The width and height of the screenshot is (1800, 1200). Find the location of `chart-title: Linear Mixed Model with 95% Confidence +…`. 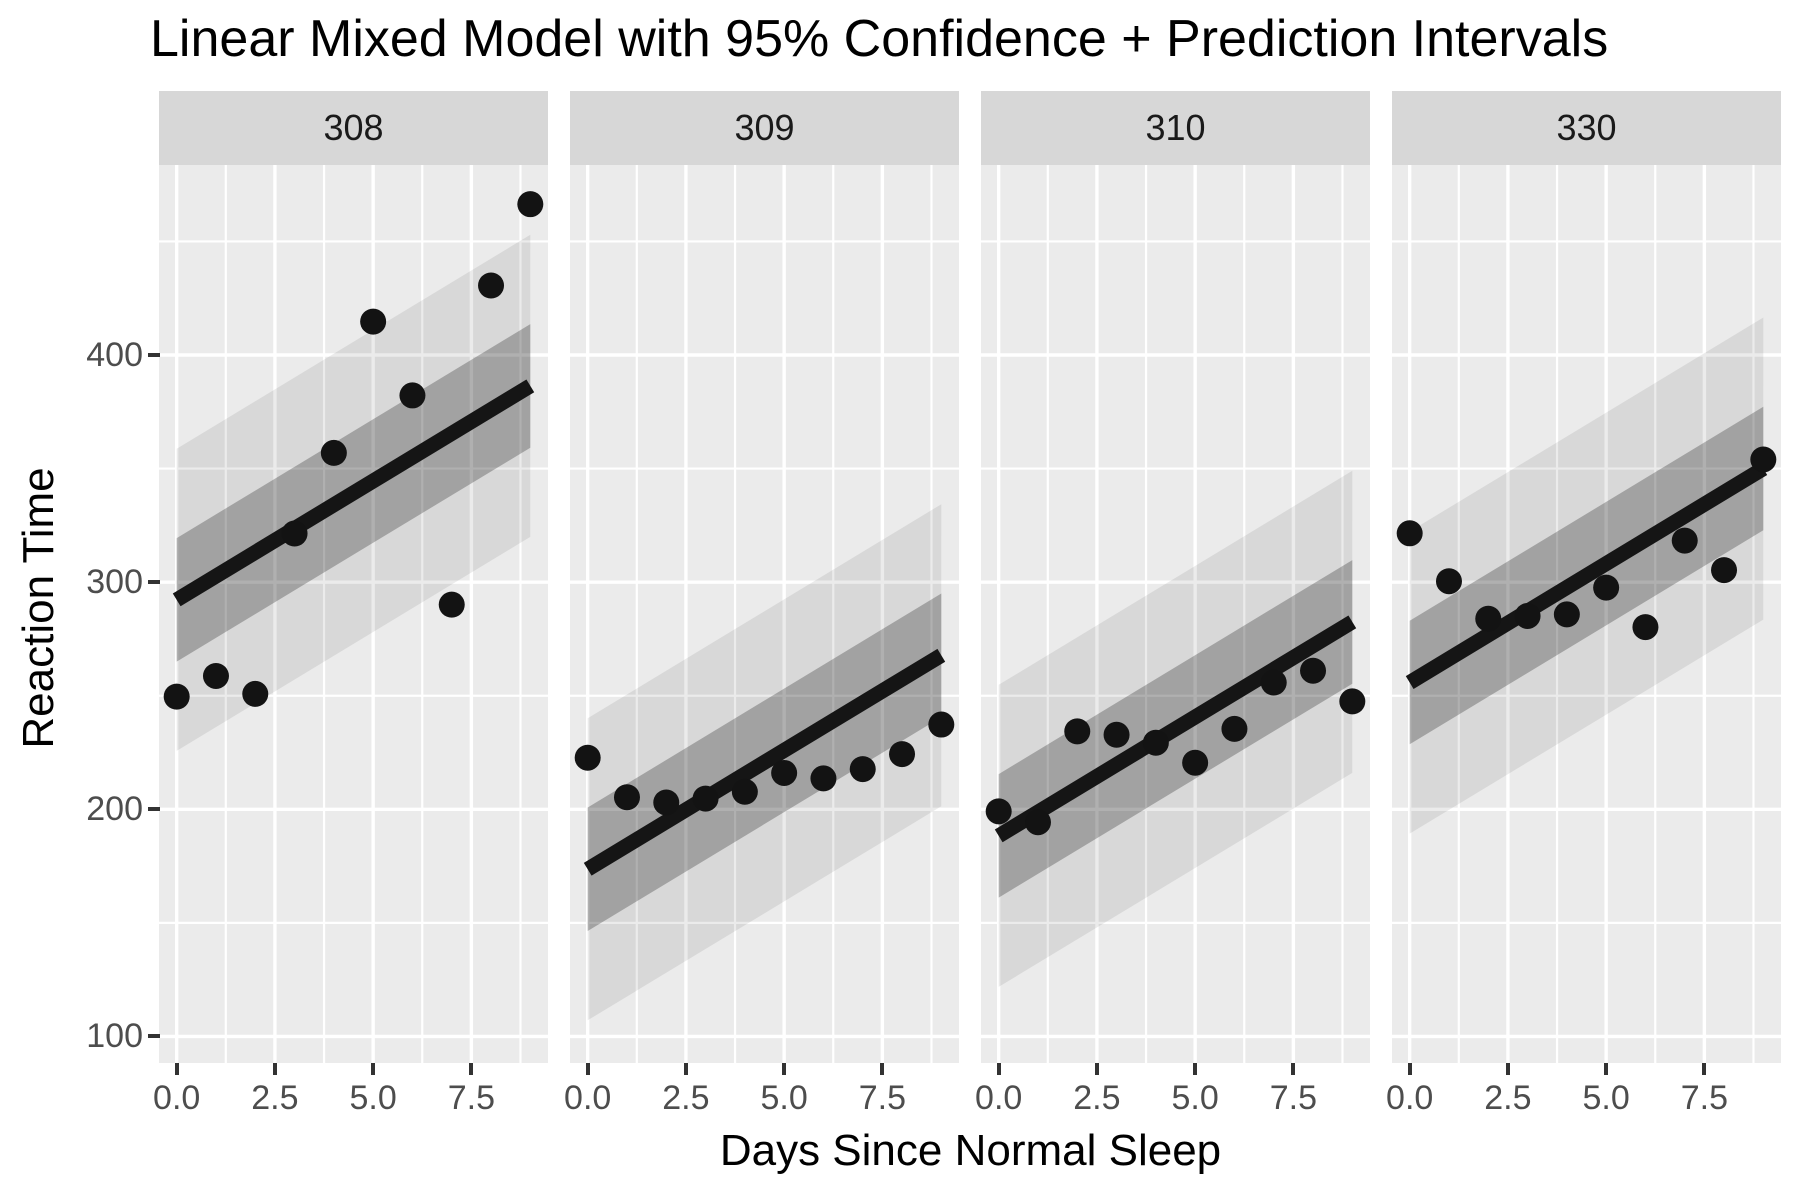

chart-title: Linear Mixed Model with 95% Confidence +… is located at coordinates (879, 39).